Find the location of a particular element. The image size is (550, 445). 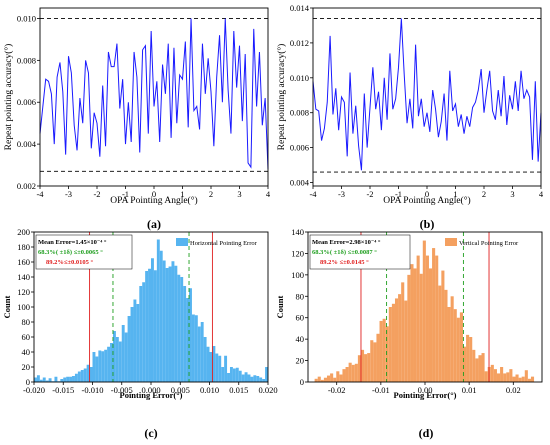

y-tick-label: 0.002 is located at coordinates (26, 186).